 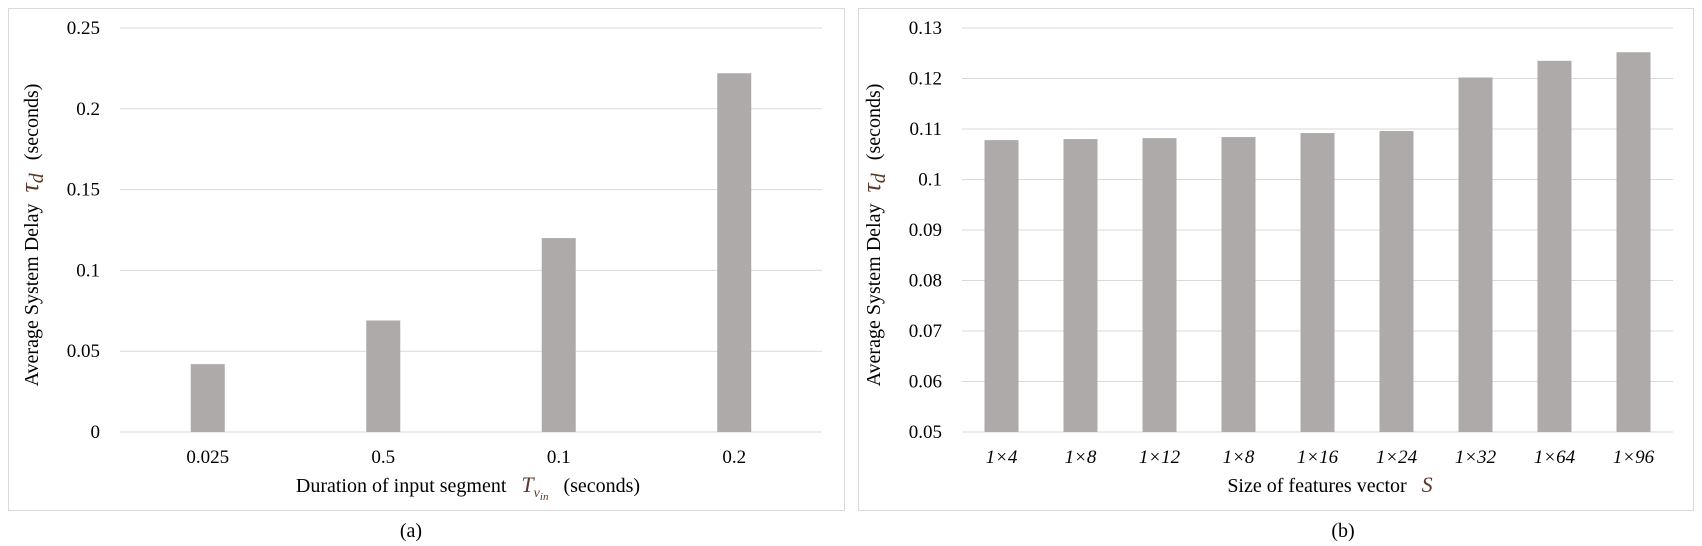 I want to click on y-tick-label: 0.08, so click(x=925, y=281).